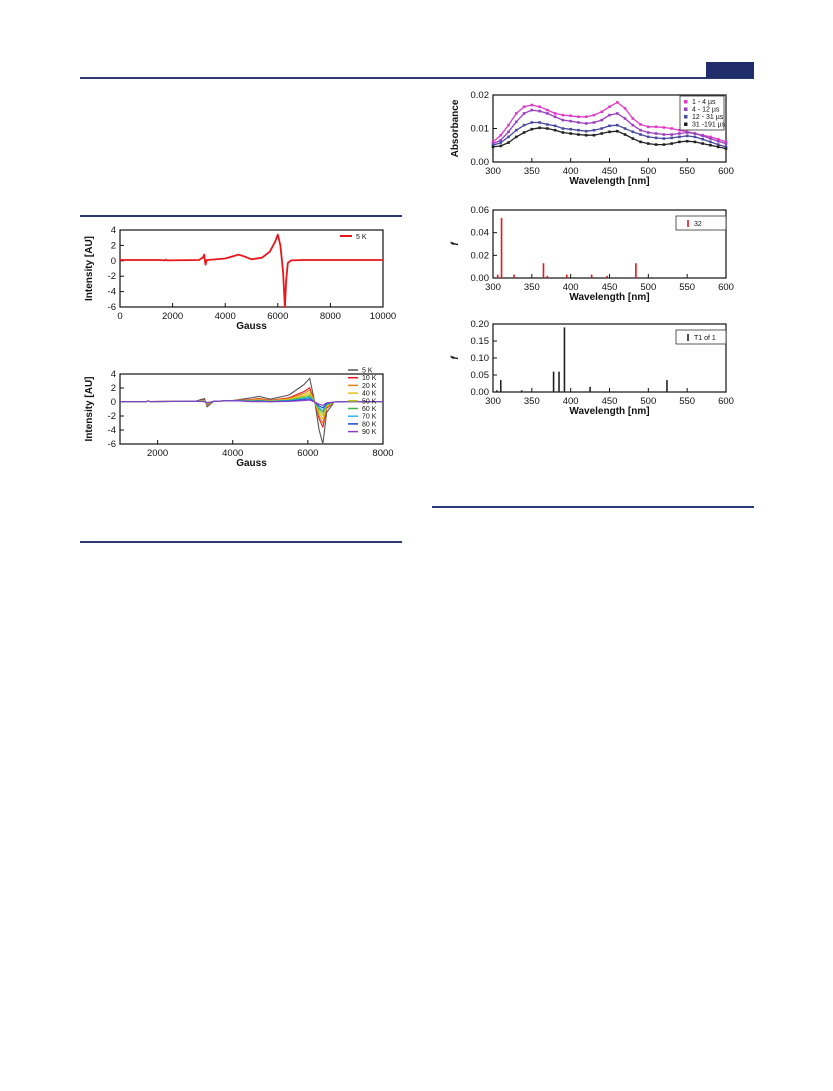 This screenshot has width=833, height=1091. I want to click on legend-label: 70 K, so click(369, 417).